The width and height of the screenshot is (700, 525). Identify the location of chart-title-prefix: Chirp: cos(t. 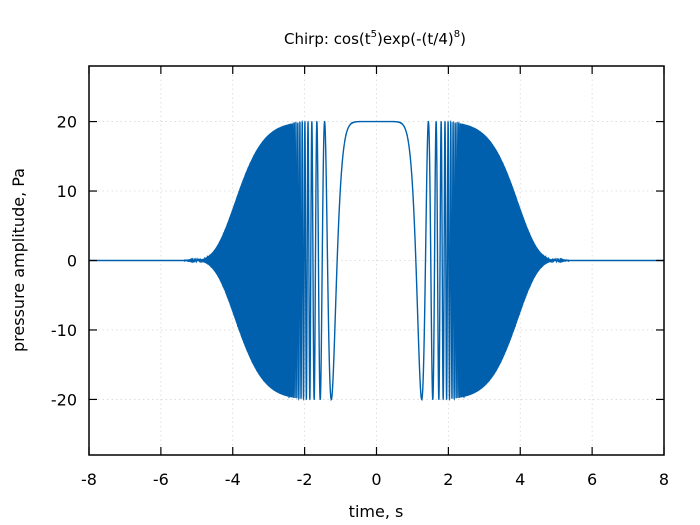
(327, 39).